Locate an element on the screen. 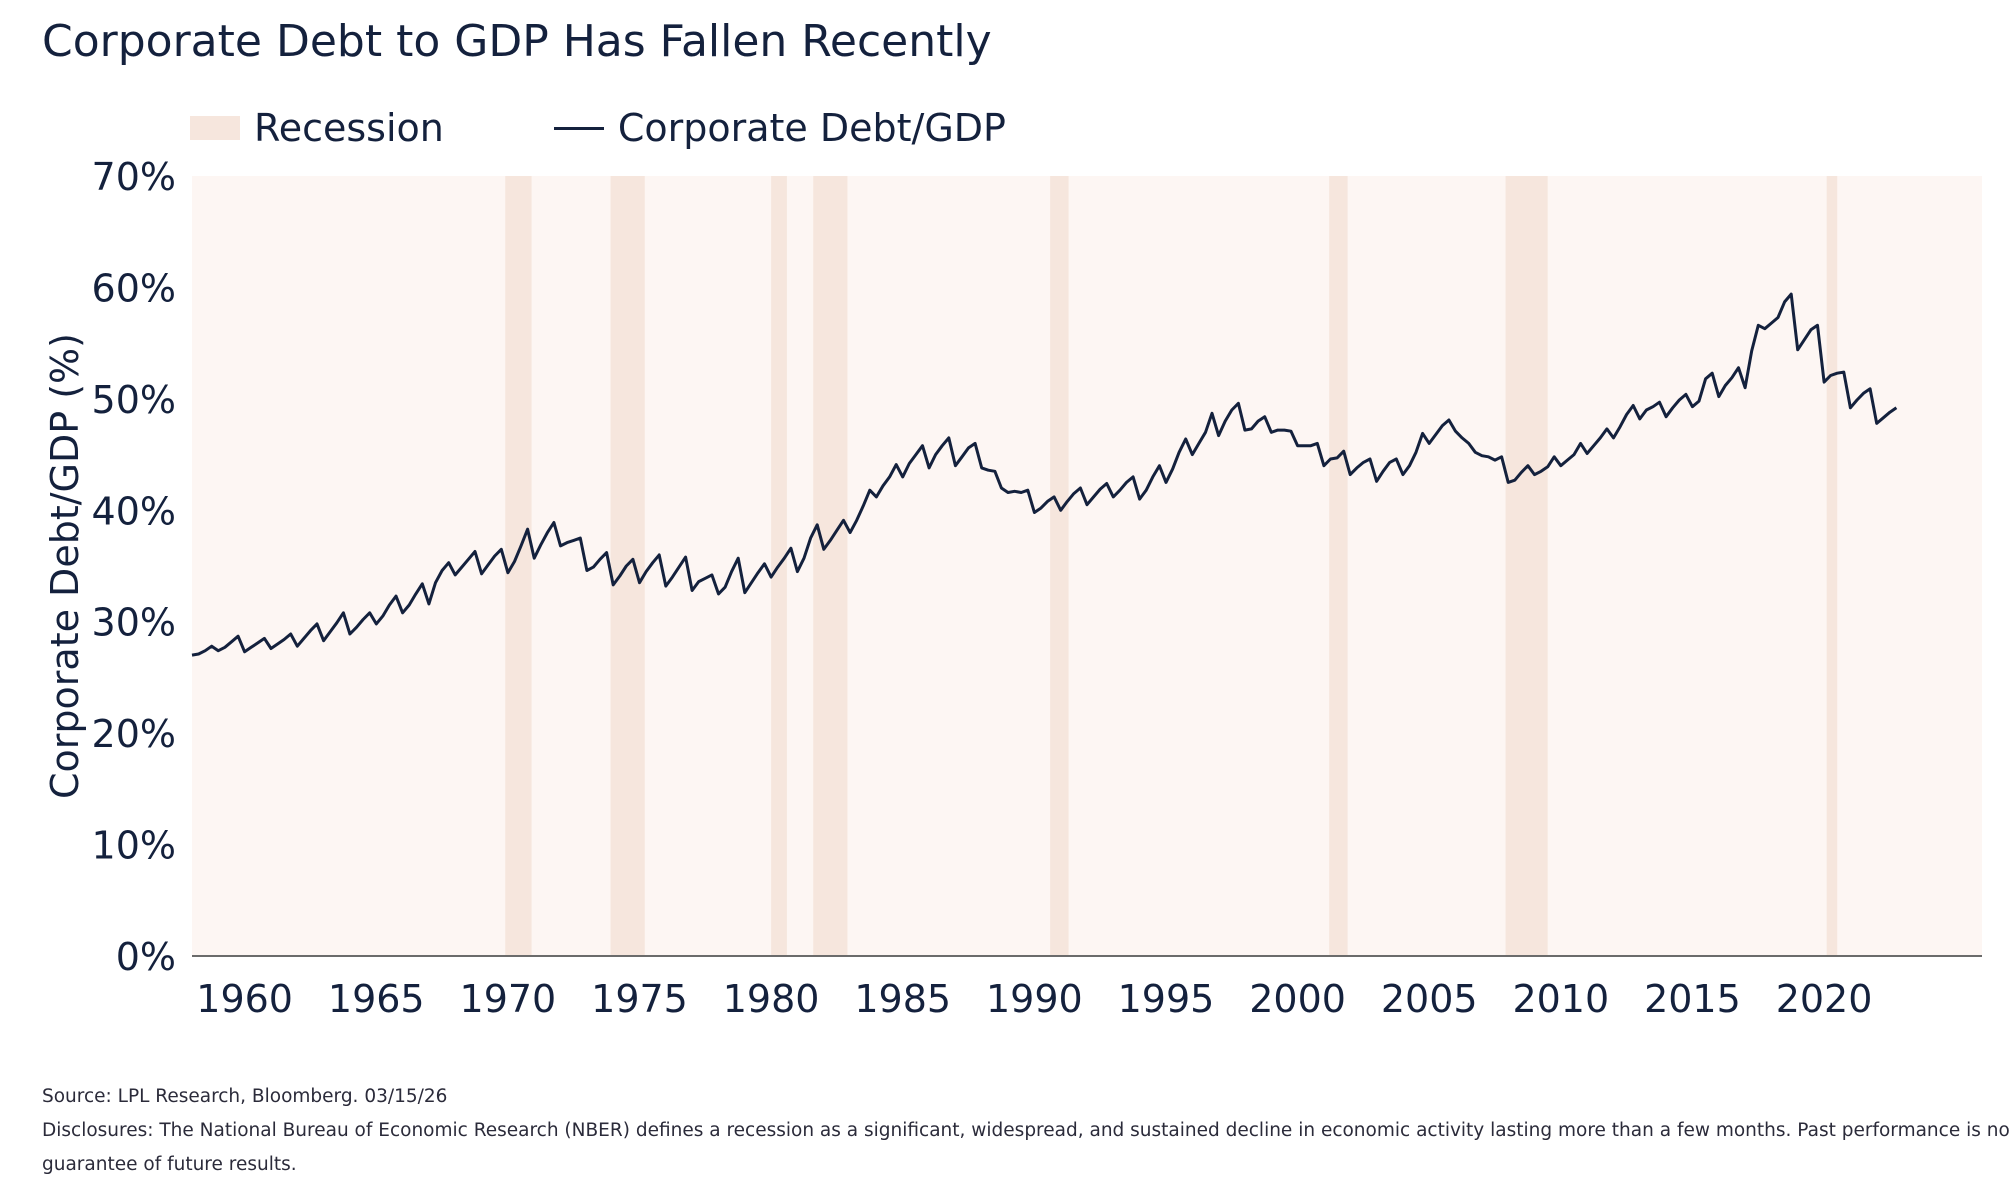 The height and width of the screenshot is (1192, 2012). legend-swatch-series is located at coordinates (578, 128).